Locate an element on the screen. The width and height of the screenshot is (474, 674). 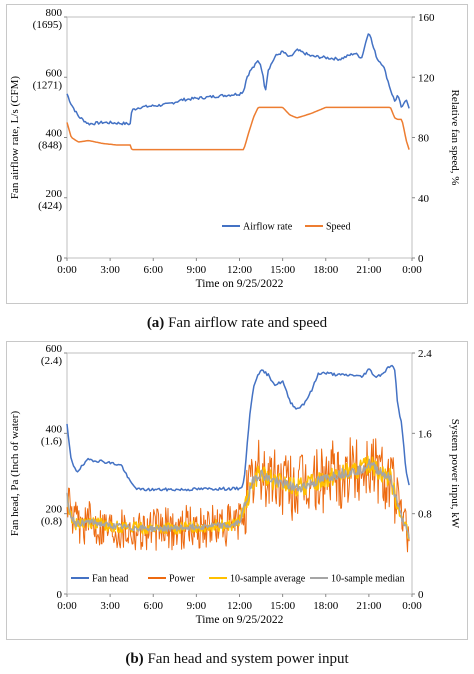
chart-b-left-tick-label: 0 is located at coordinates (60, 595).